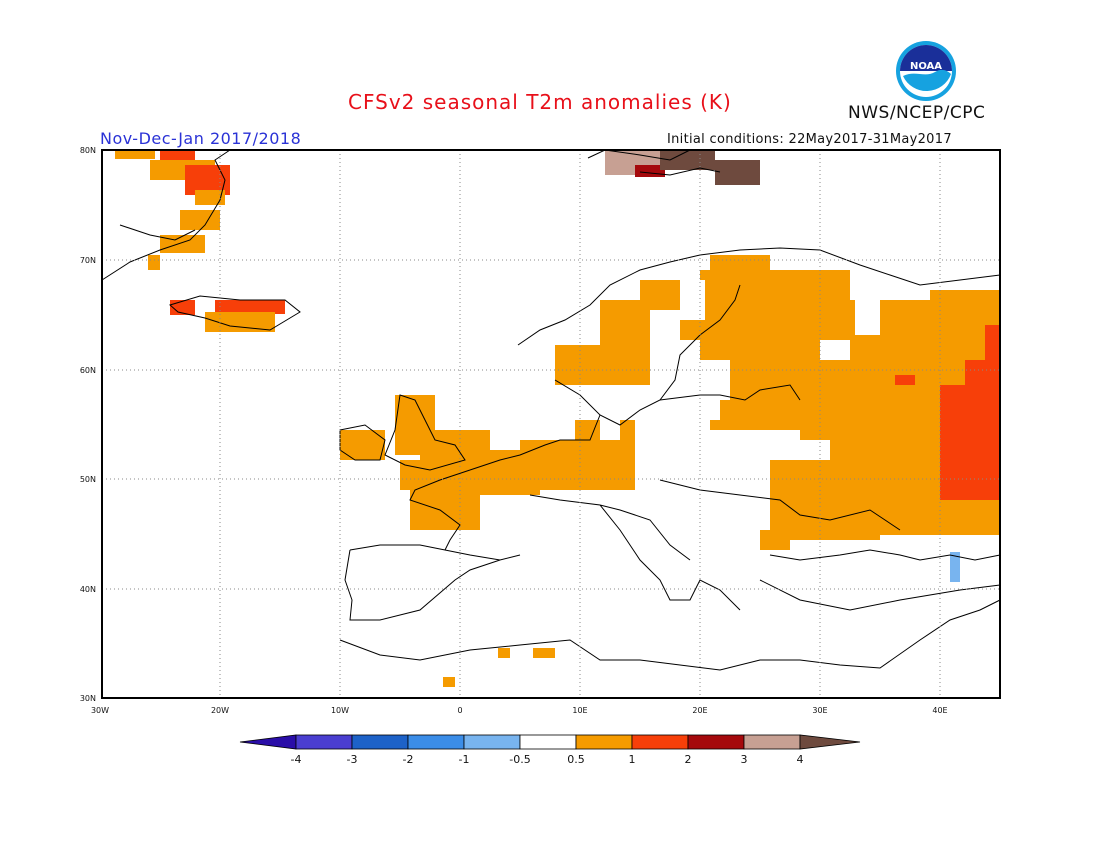 Image resolution: width=1100 pixels, height=850 pixels. What do you see at coordinates (926, 66) in the screenshot?
I see `logo-text: NOAA` at bounding box center [926, 66].